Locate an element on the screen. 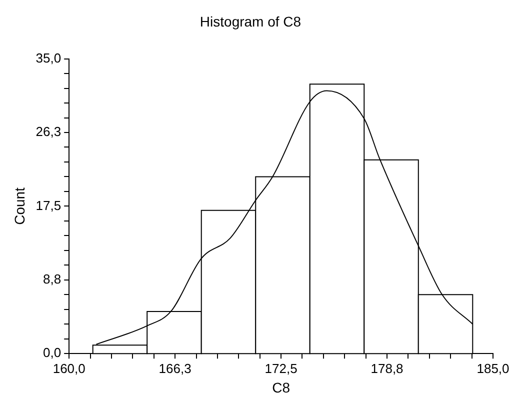 Image resolution: width=513 pixels, height=401 pixels. chart-title: Histogram of C8 is located at coordinates (251, 21).